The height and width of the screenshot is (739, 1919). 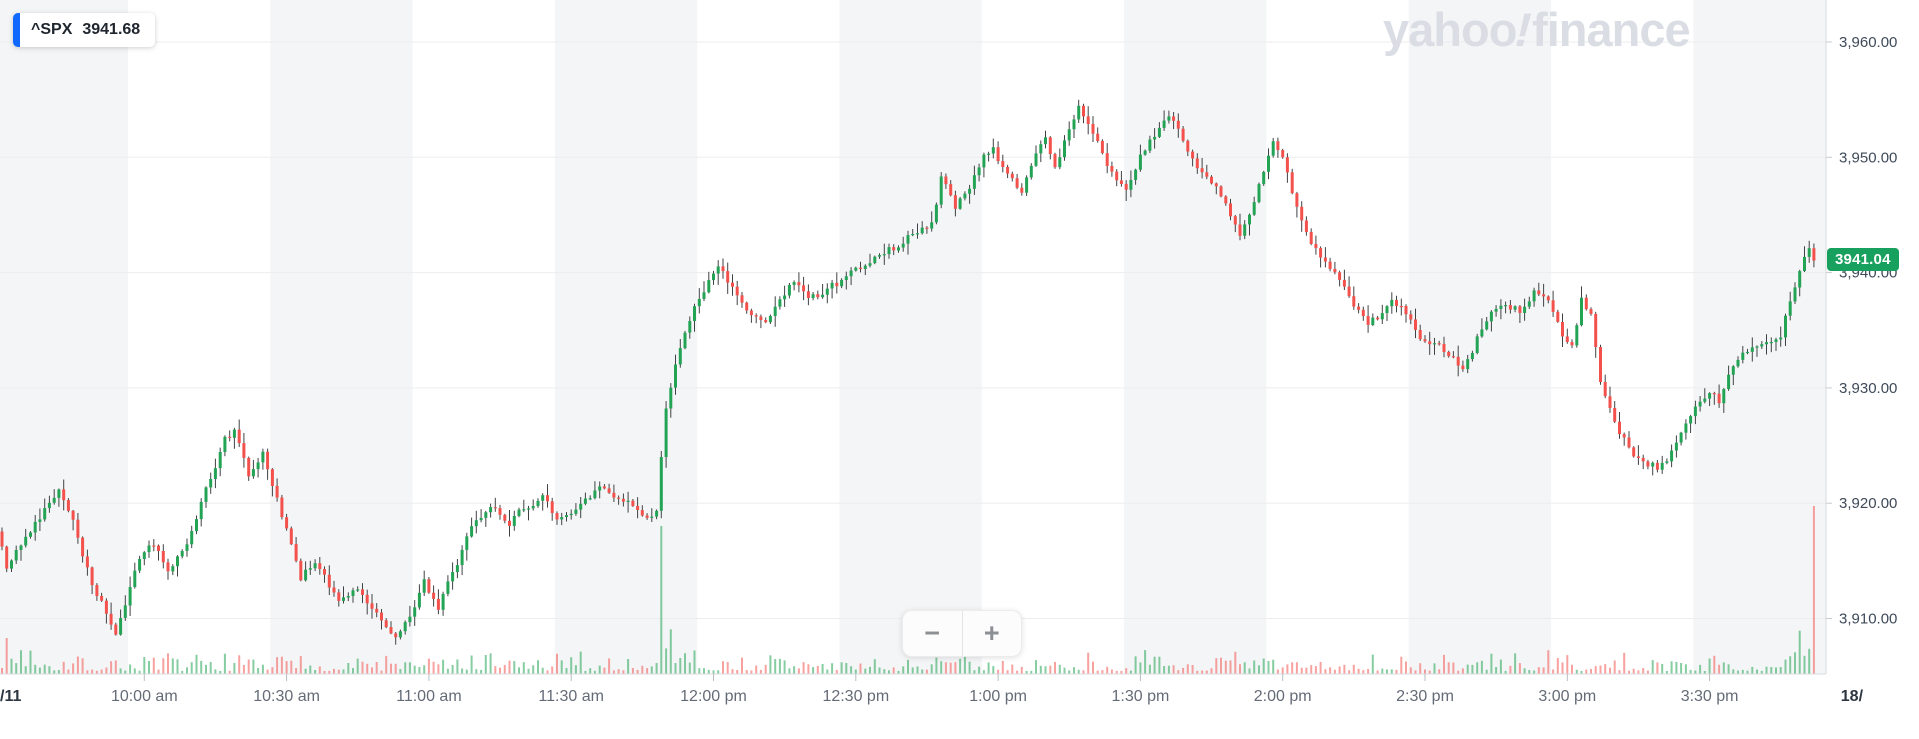 I want to click on x-axis-label: 3:30 pm, so click(x=1710, y=696).